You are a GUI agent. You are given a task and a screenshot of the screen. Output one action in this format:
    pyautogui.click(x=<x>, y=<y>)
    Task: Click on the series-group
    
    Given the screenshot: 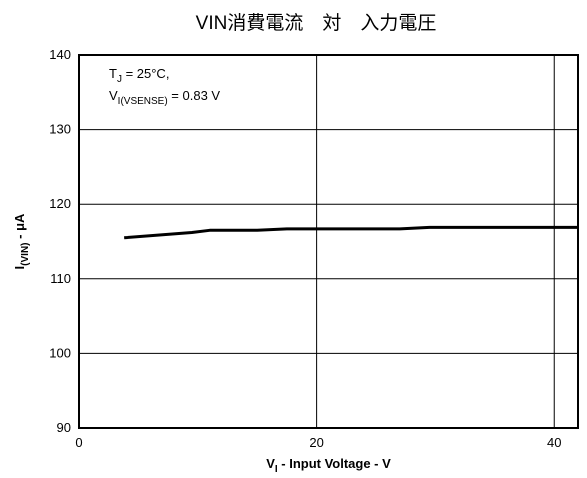 What is the action you would take?
    pyautogui.click(x=351, y=232)
    